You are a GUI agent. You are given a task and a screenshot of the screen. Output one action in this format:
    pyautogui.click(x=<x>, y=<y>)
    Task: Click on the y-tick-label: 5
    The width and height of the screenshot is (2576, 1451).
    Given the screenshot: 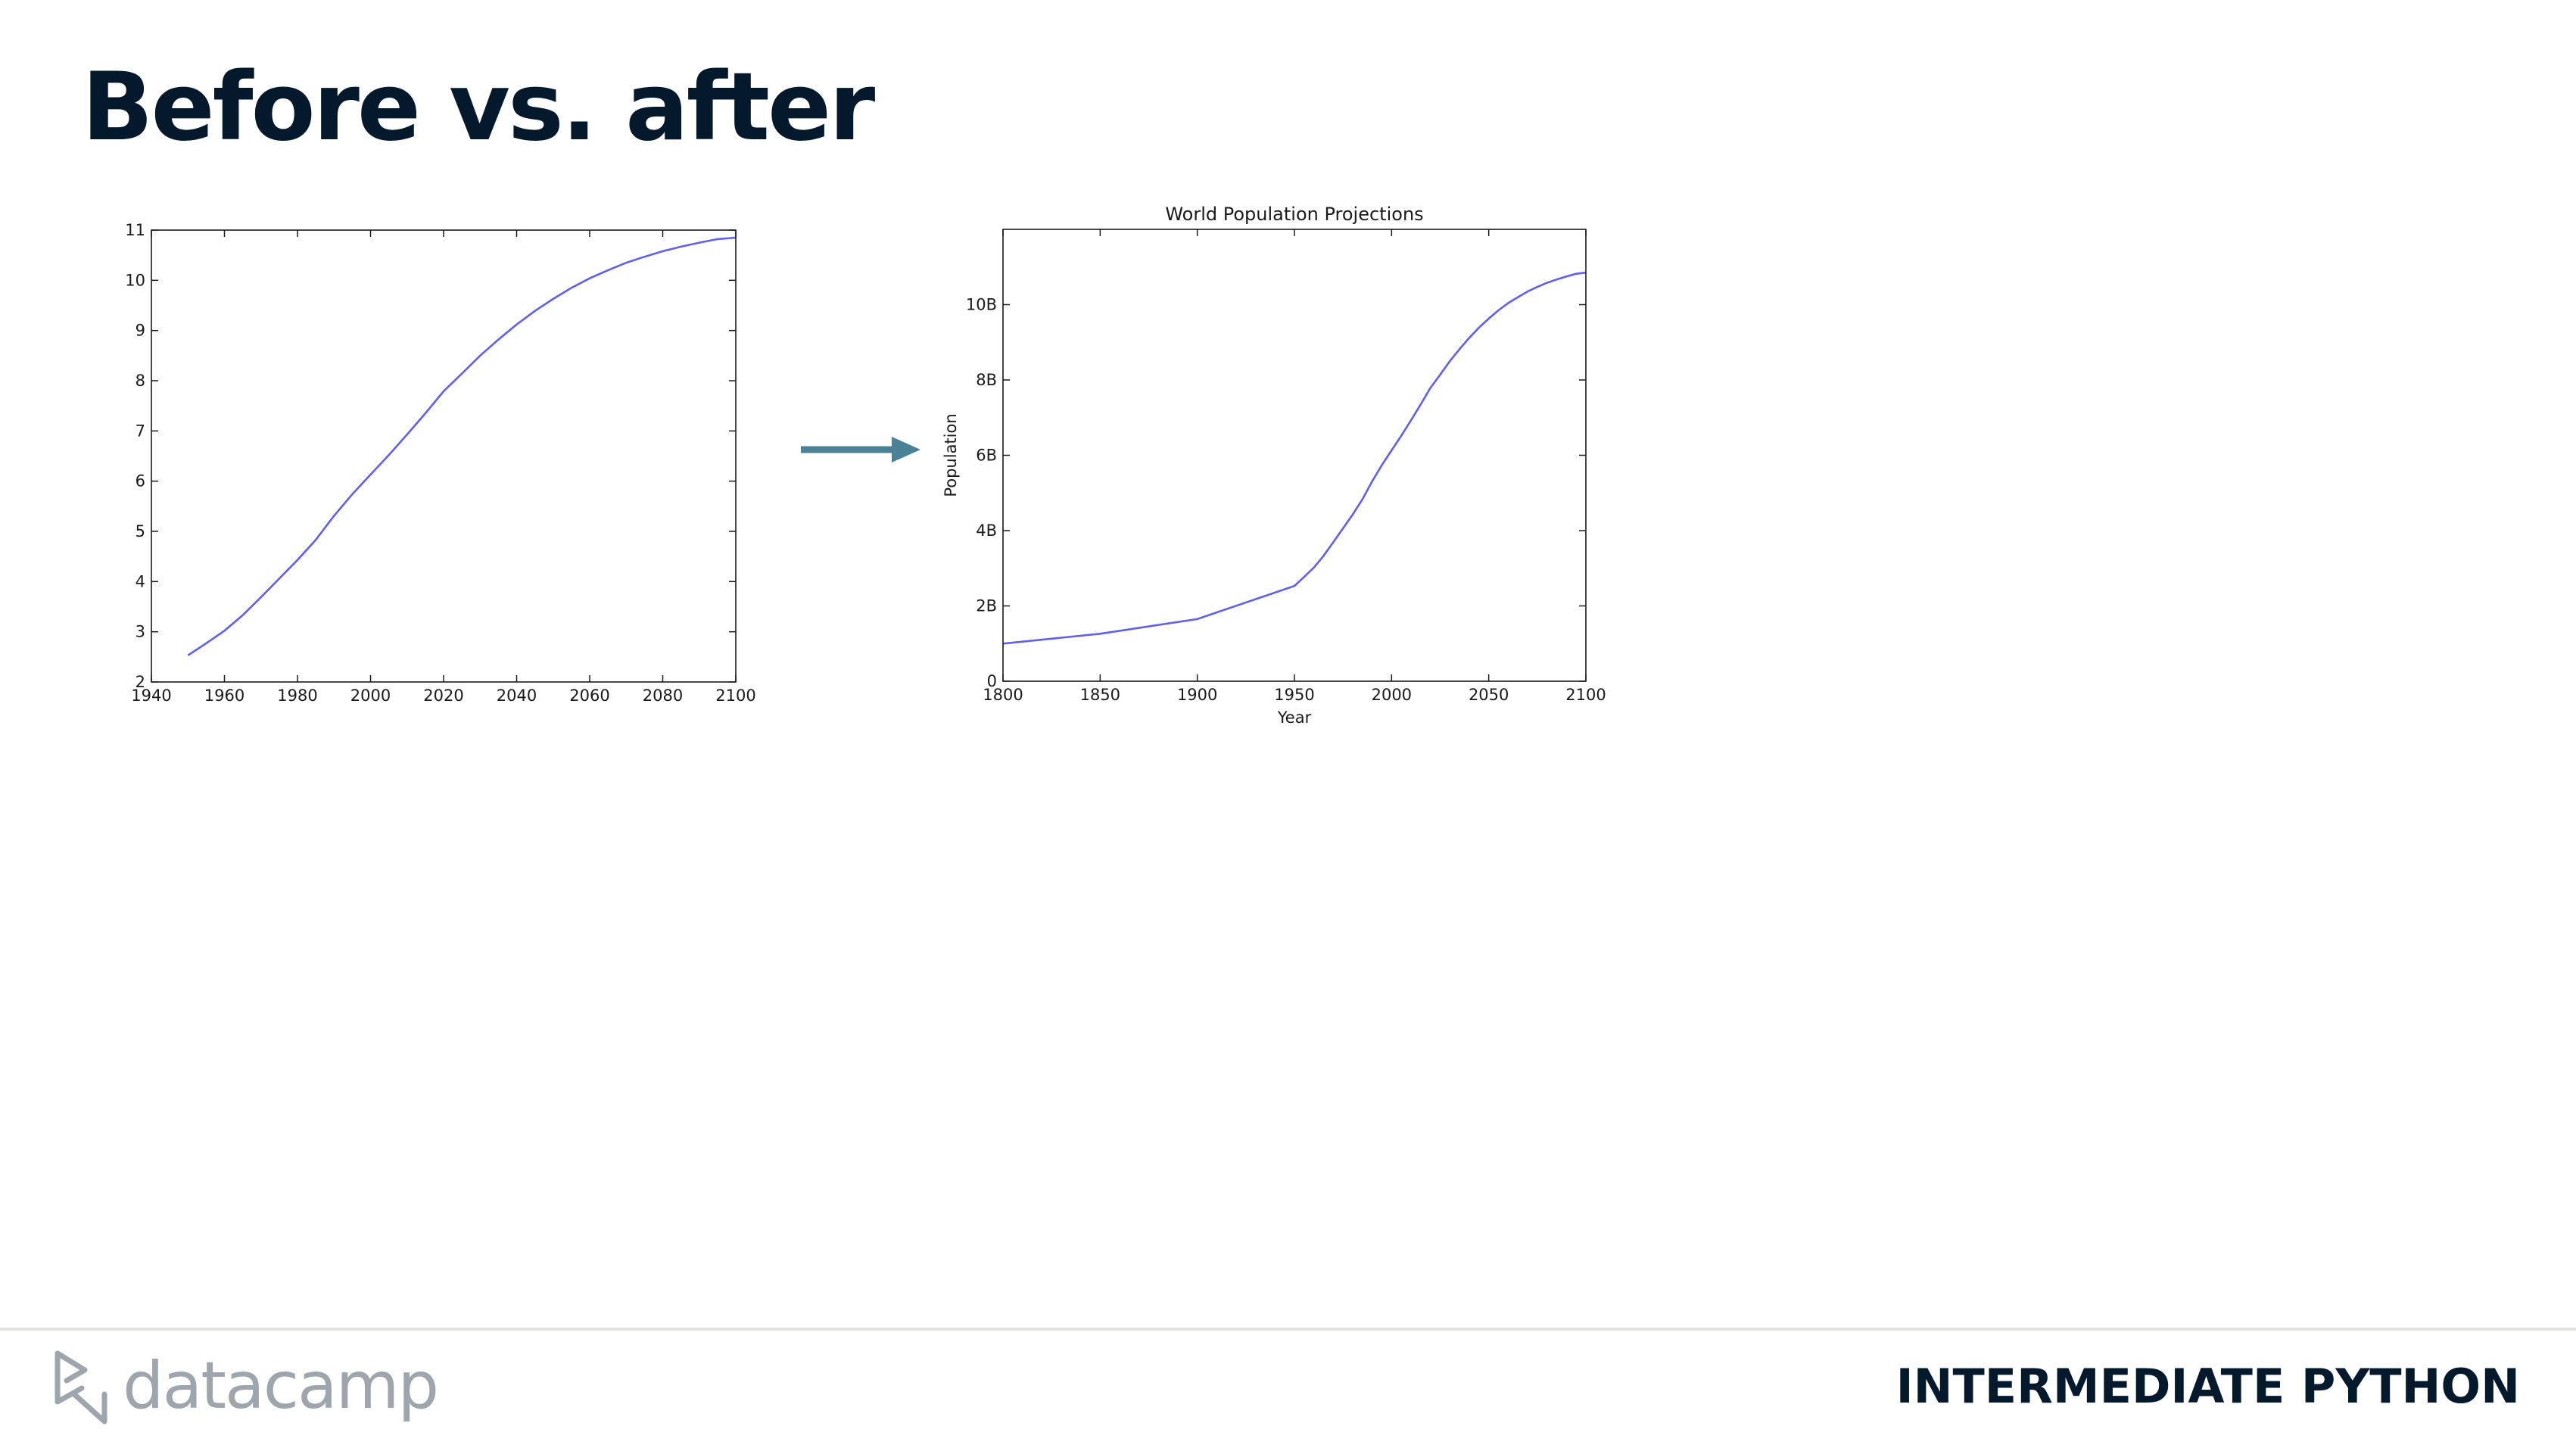 What is the action you would take?
    pyautogui.click(x=140, y=531)
    